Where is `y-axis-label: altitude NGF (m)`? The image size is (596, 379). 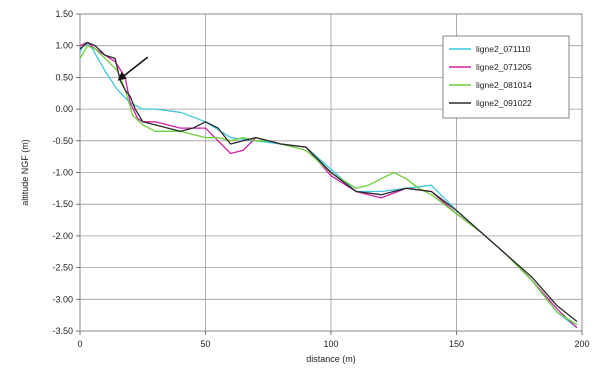
y-axis-label: altitude NGF (m) is located at coordinates (25, 172).